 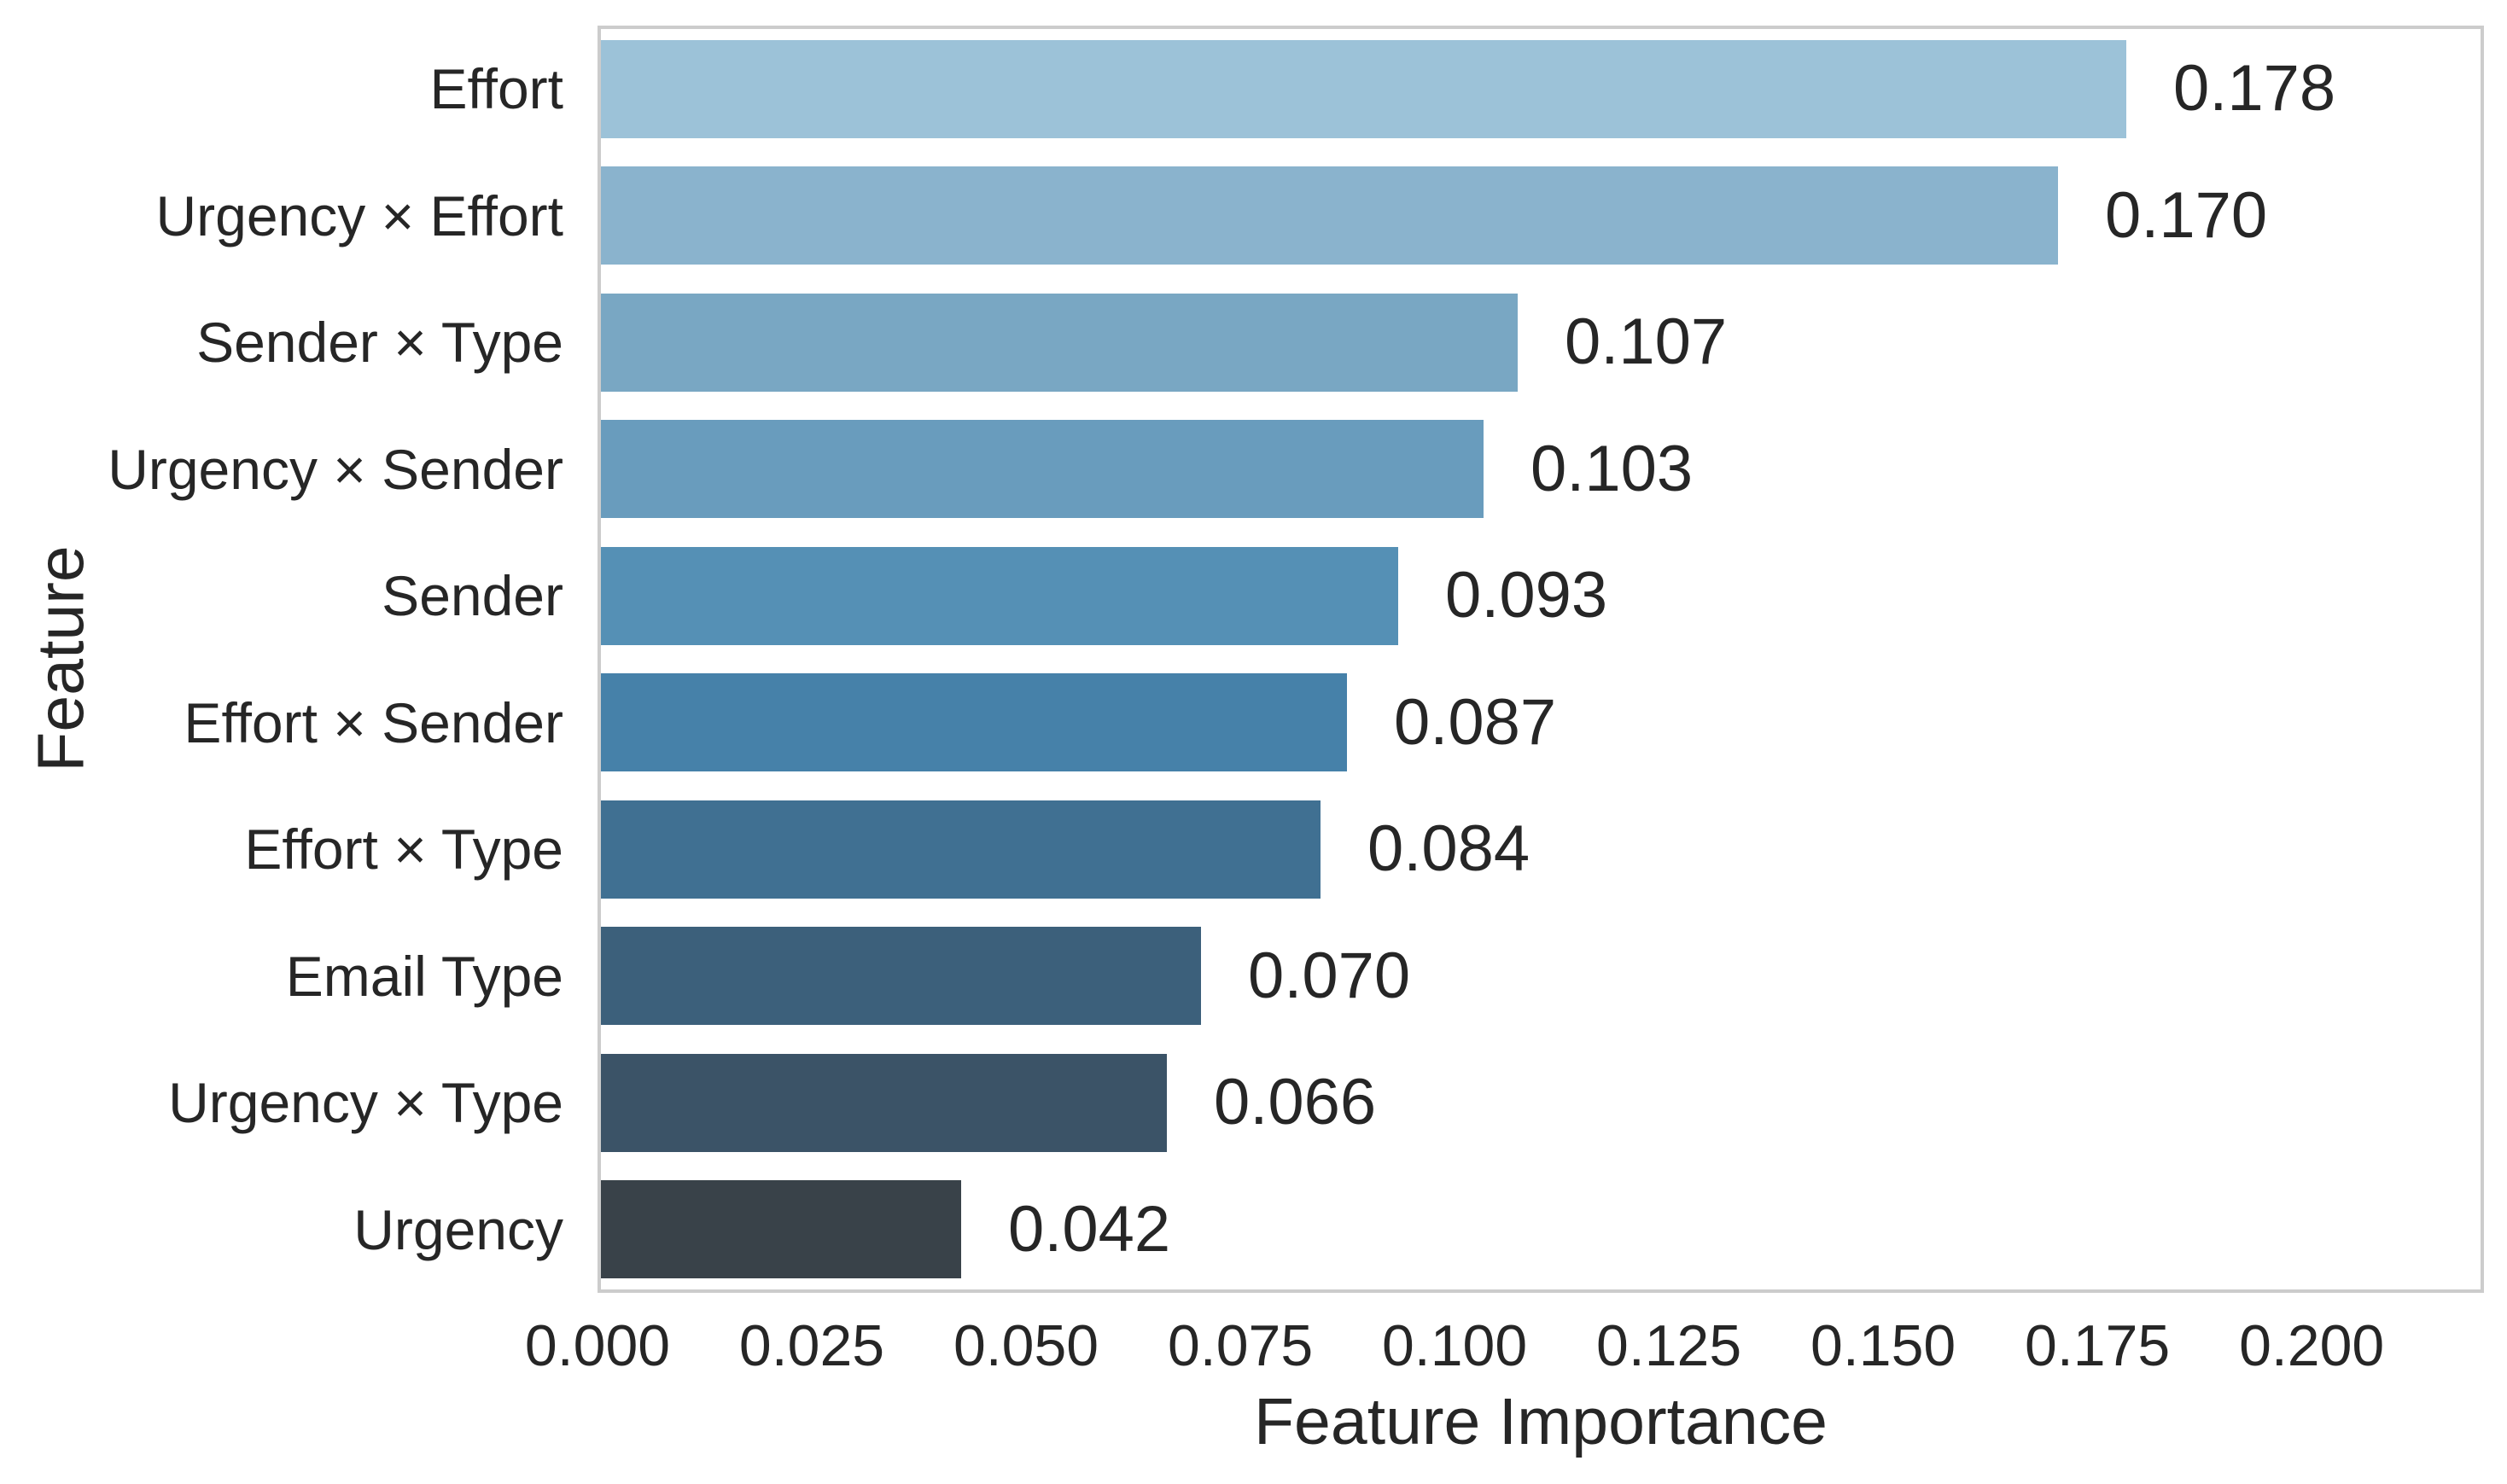 I want to click on bar-value-label: 0.070, so click(x=1329, y=976).